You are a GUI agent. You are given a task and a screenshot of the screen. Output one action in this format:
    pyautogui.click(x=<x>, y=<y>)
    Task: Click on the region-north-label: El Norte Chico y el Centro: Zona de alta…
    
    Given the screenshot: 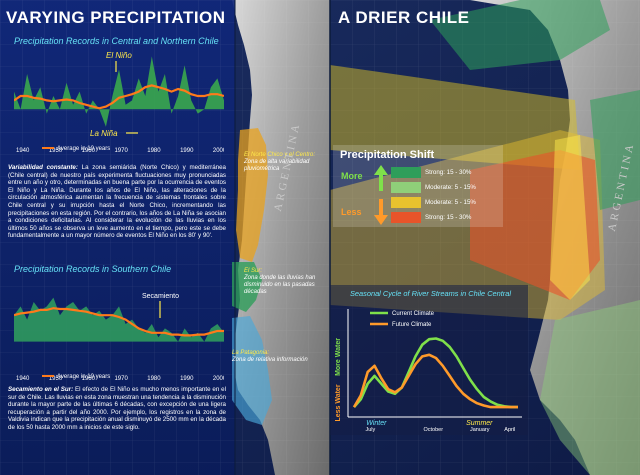 What is the action you would take?
    pyautogui.click(x=287, y=162)
    